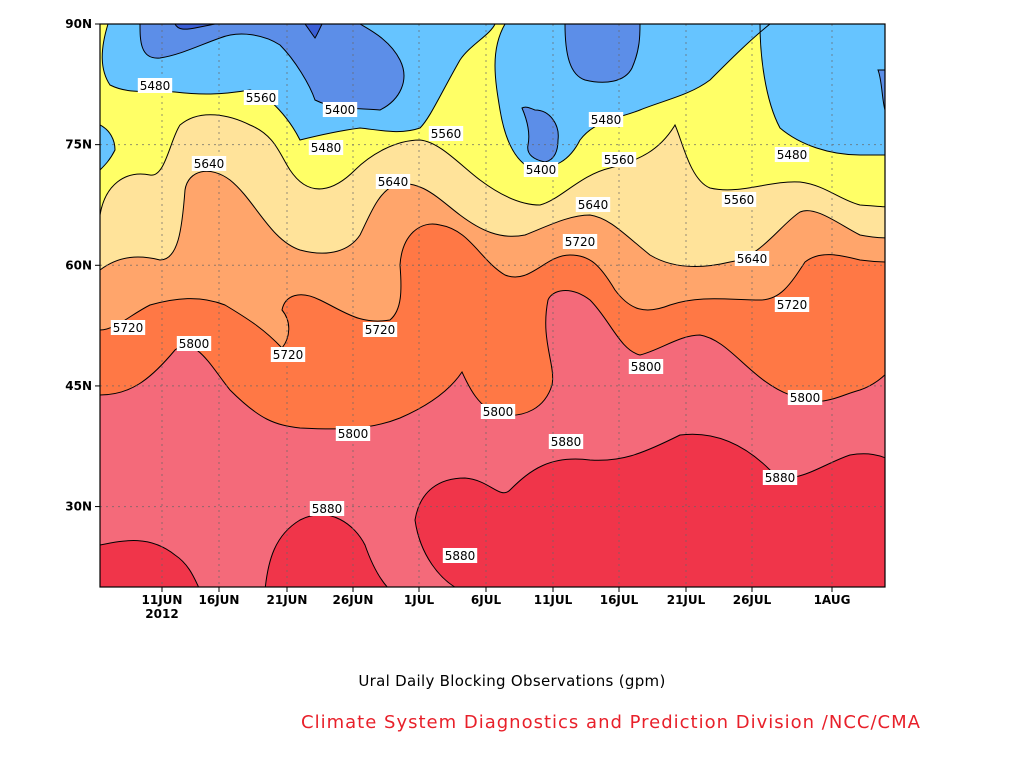 Image resolution: width=1024 pixels, height=768 pixels. What do you see at coordinates (419, 600) in the screenshot?
I see `x-tick-label: 1JUL` at bounding box center [419, 600].